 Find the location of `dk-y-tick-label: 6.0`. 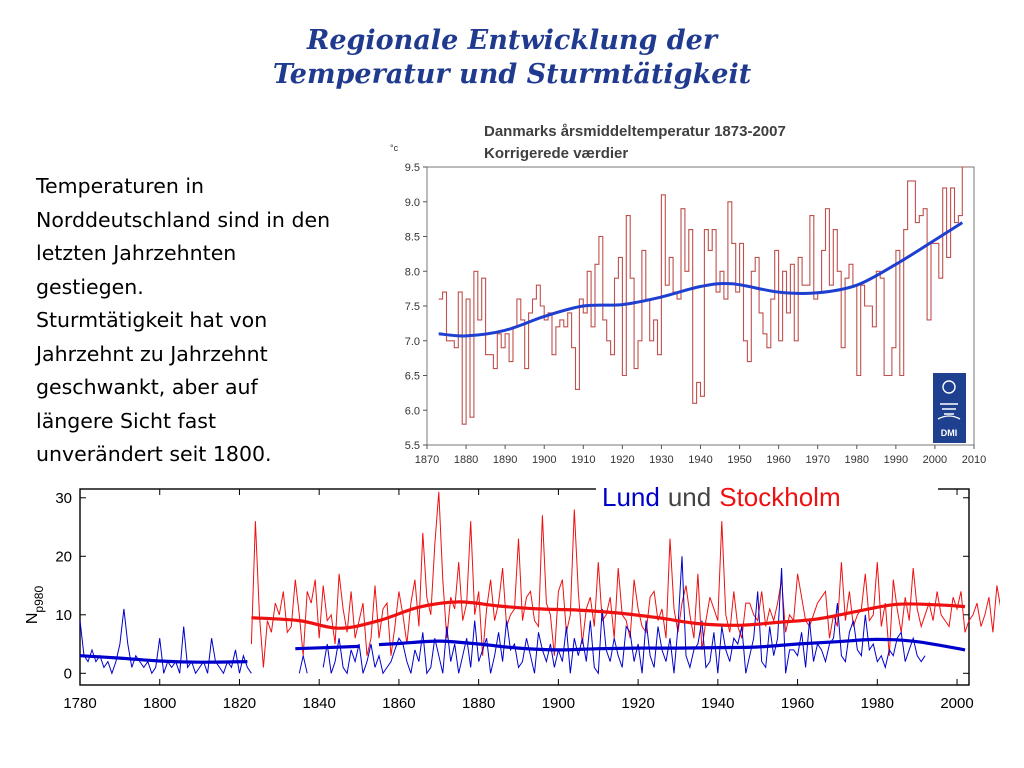

dk-y-tick-label: 6.0 is located at coordinates (412, 411).